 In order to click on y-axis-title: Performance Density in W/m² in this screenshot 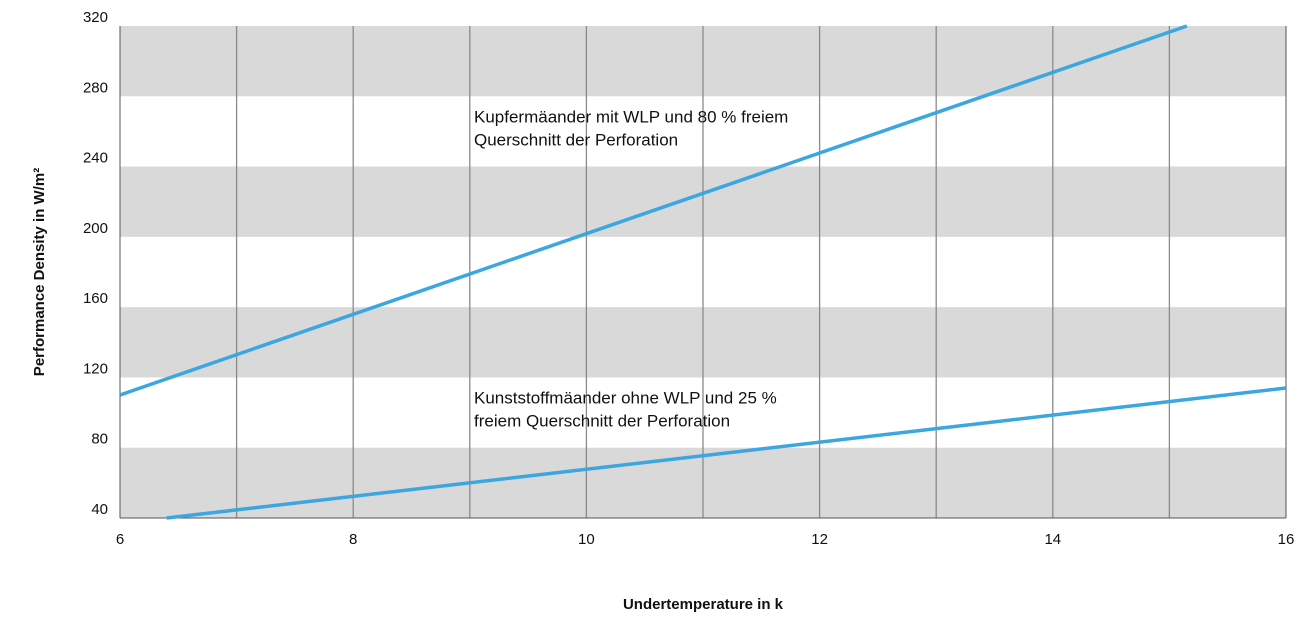, I will do `click(39, 272)`.